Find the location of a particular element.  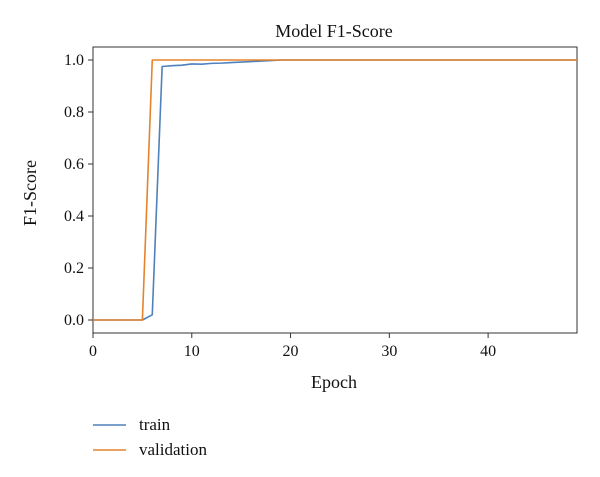

y-tick-label: 0.6 is located at coordinates (74, 164).